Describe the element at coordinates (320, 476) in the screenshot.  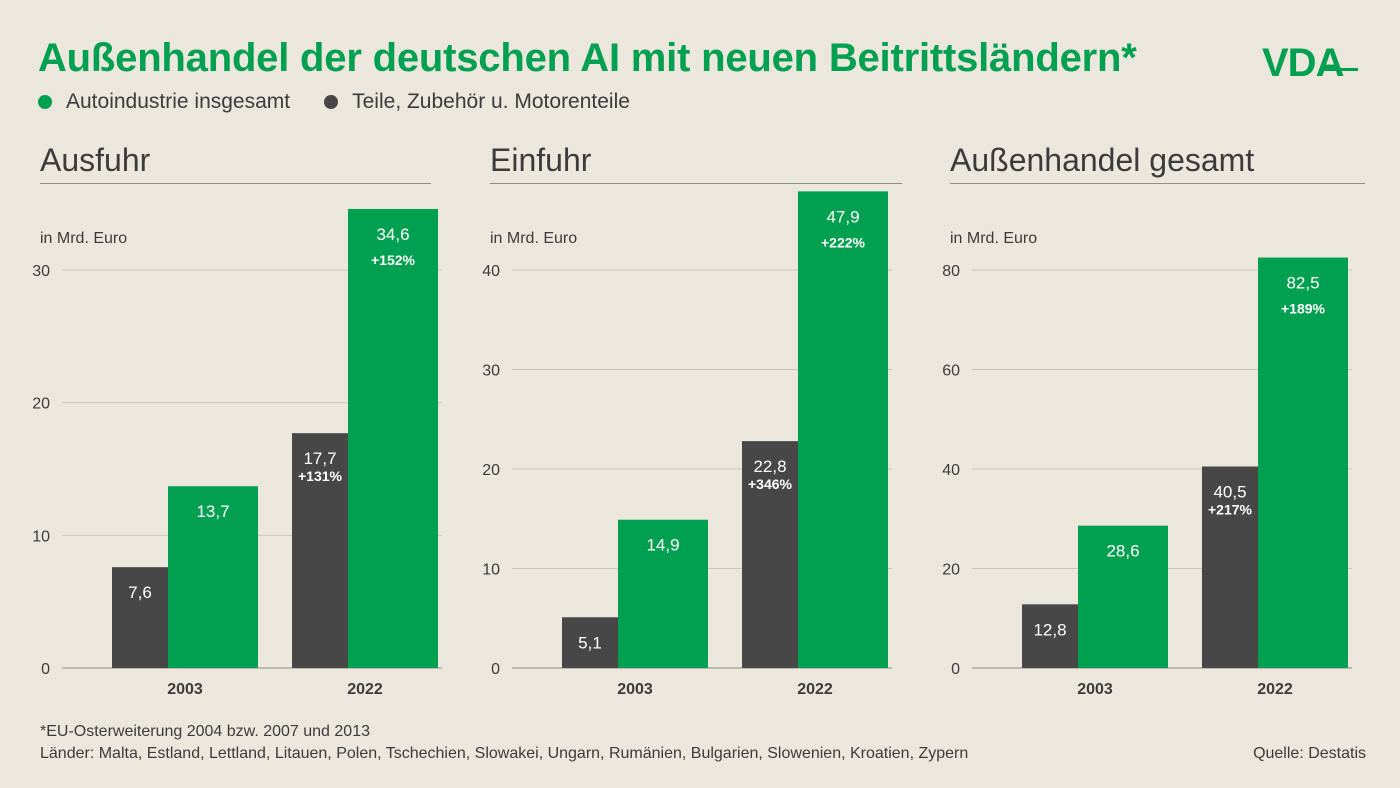
I see `change-label-teile: +131%` at that location.